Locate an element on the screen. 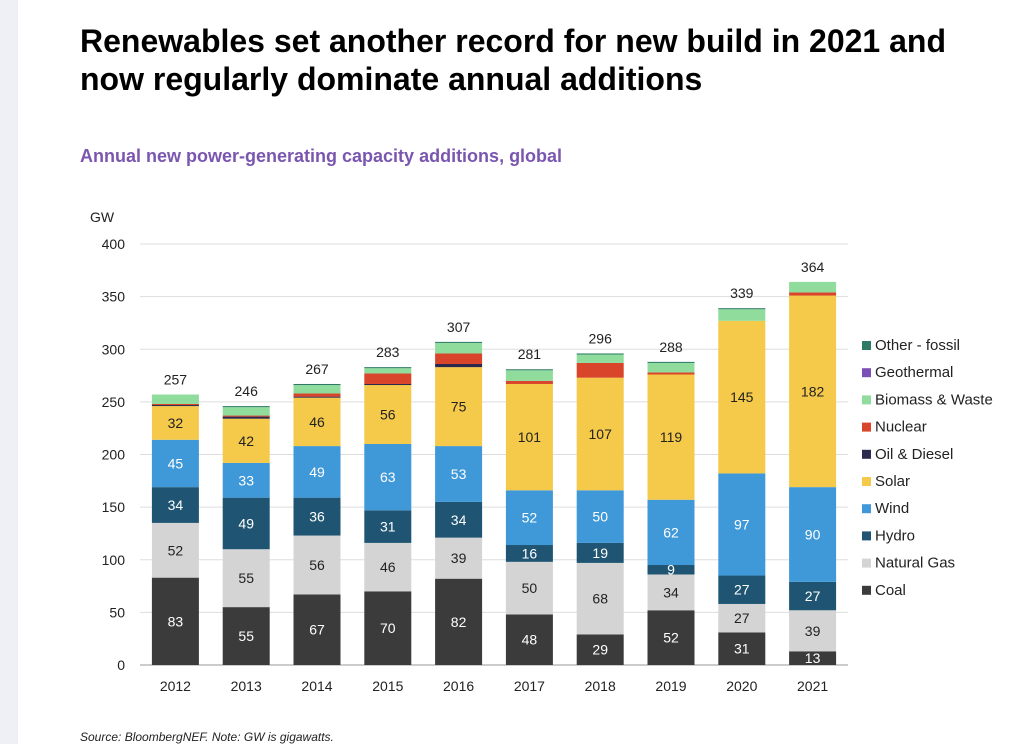 The width and height of the screenshot is (1024, 744). bar-total-label: 246 is located at coordinates (247, 391).